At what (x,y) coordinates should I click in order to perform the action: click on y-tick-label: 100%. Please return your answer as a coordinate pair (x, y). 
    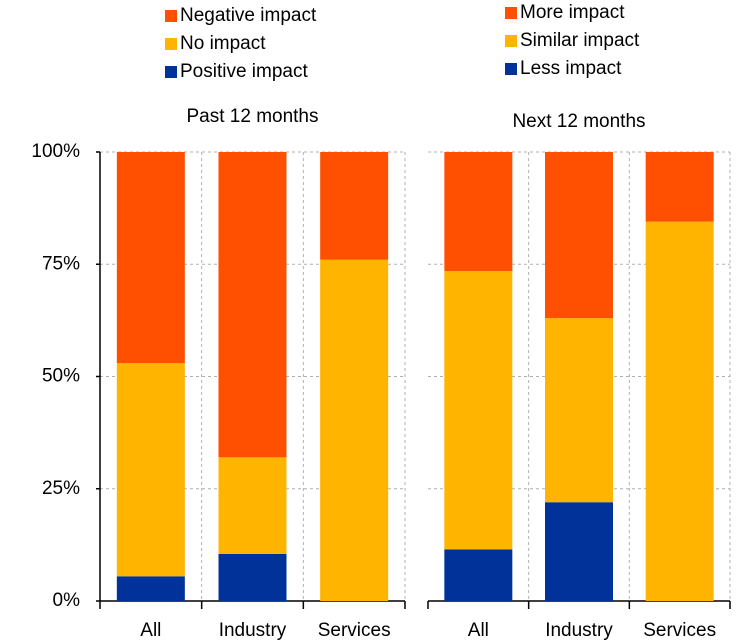
    Looking at the image, I should click on (55, 151).